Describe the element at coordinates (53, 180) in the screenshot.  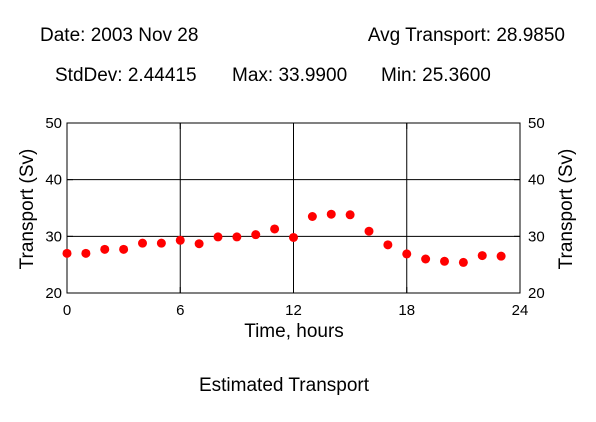
I see `y-tick-label-left: 40` at that location.